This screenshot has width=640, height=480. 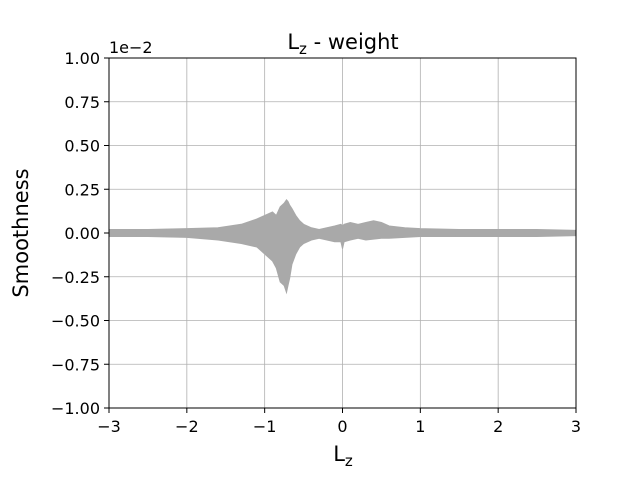 What do you see at coordinates (82, 102) in the screenshot?
I see `y-tick-label: 0.75` at bounding box center [82, 102].